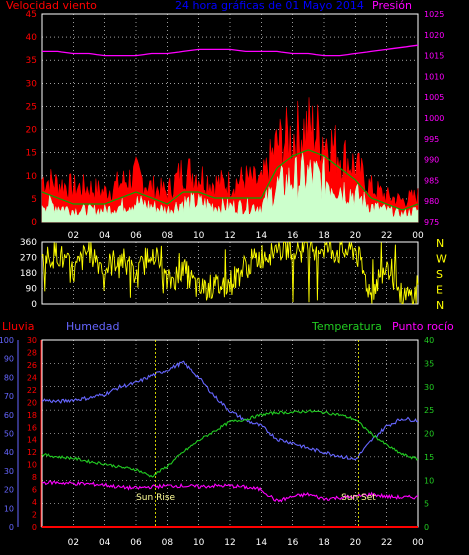 This screenshot has width=469, height=555. Describe the element at coordinates (155, 498) in the screenshot. I see `sun-event-label: Sun Rise` at that location.